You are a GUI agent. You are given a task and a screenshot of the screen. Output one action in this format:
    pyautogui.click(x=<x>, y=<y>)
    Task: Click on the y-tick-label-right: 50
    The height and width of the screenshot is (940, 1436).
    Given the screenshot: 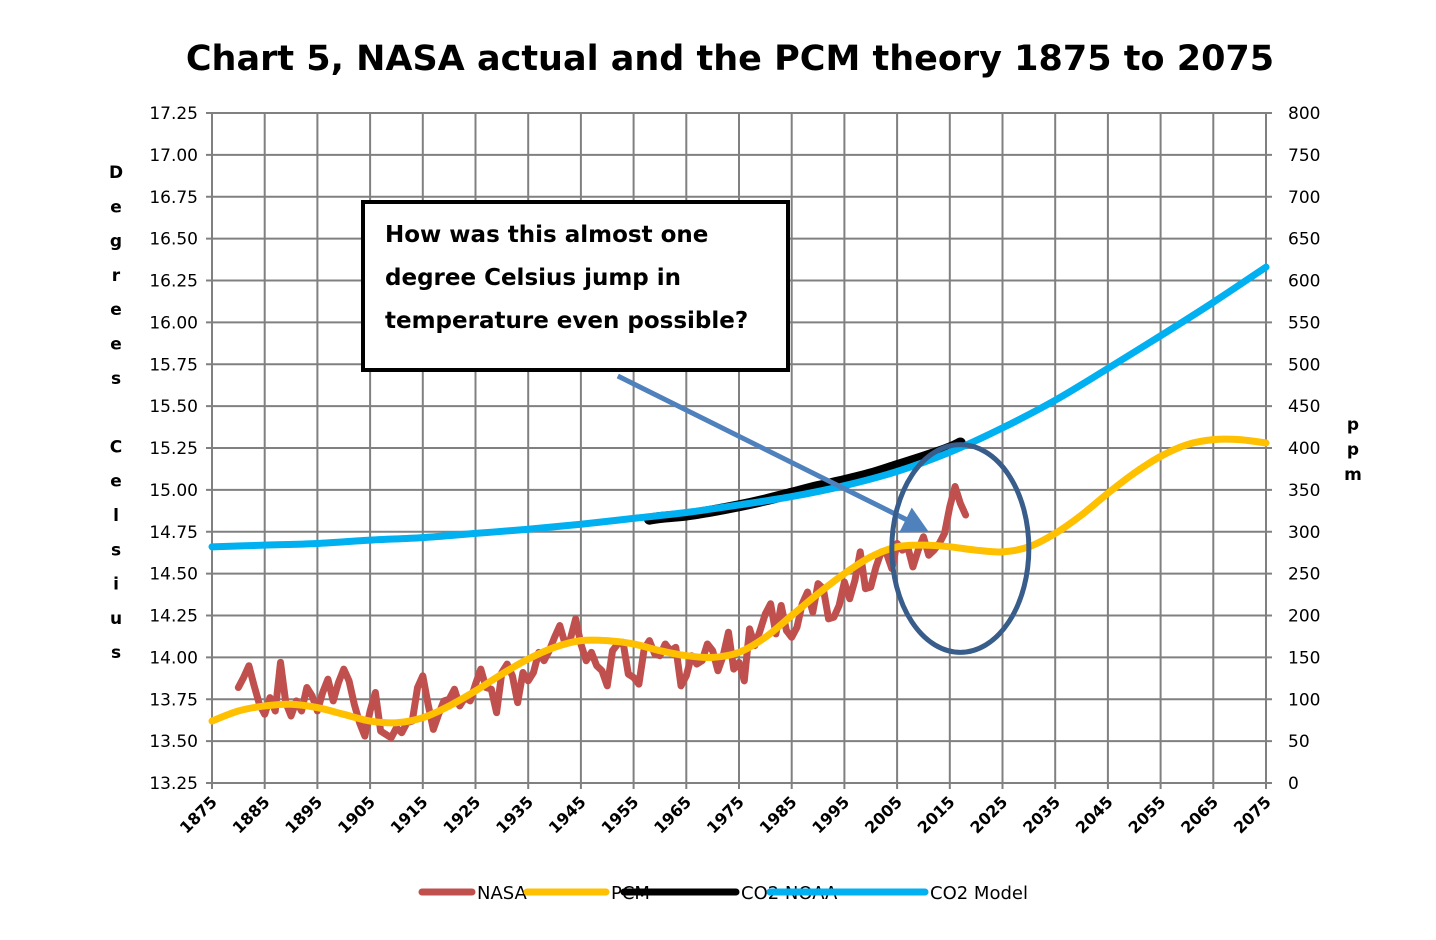 What is the action you would take?
    pyautogui.click(x=1299, y=742)
    